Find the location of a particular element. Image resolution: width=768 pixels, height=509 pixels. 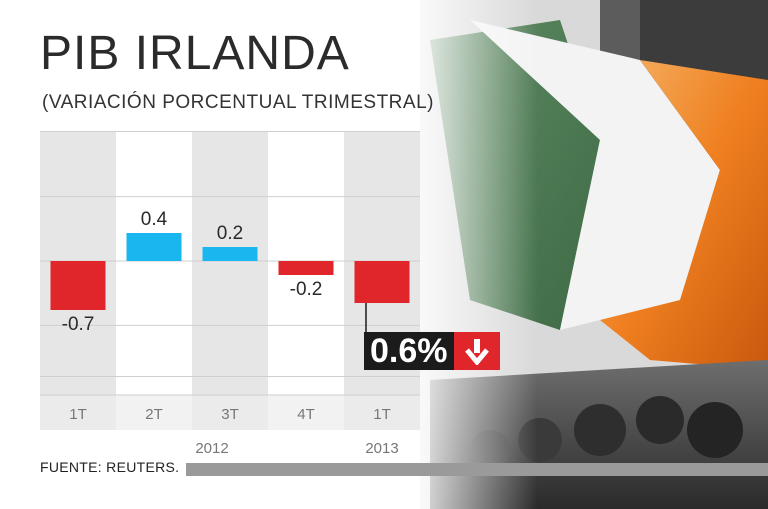

category-label-2: 2T is located at coordinates (154, 414).